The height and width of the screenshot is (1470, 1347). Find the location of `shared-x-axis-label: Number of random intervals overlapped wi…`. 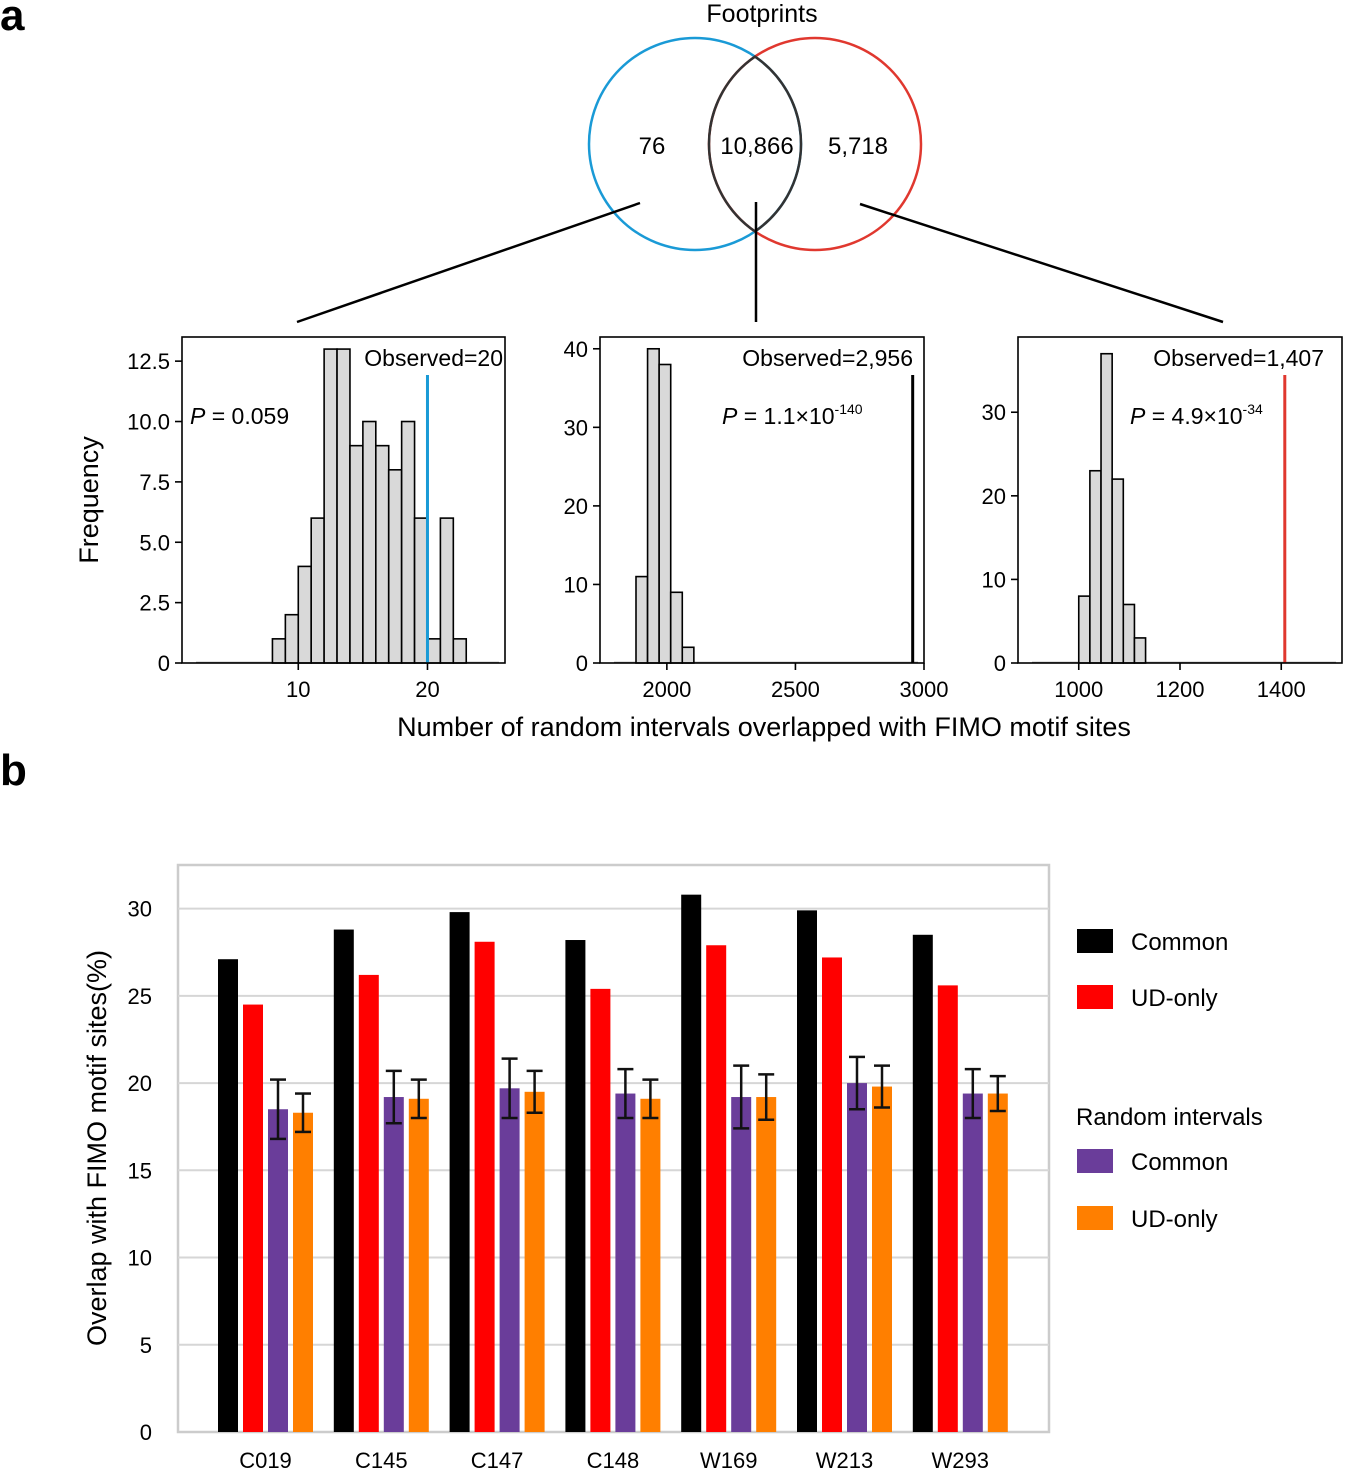

shared-x-axis-label: Number of random intervals overlapped wi… is located at coordinates (764, 727).